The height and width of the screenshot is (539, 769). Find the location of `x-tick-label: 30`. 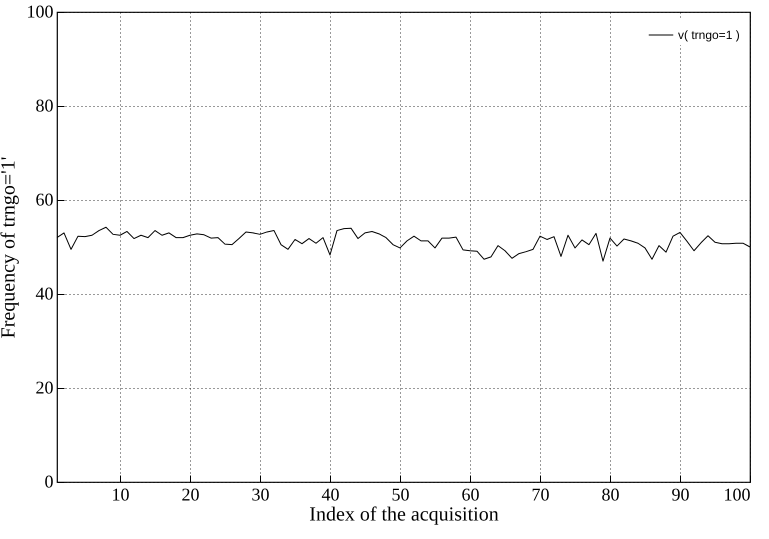

x-tick-label: 30 is located at coordinates (261, 494).